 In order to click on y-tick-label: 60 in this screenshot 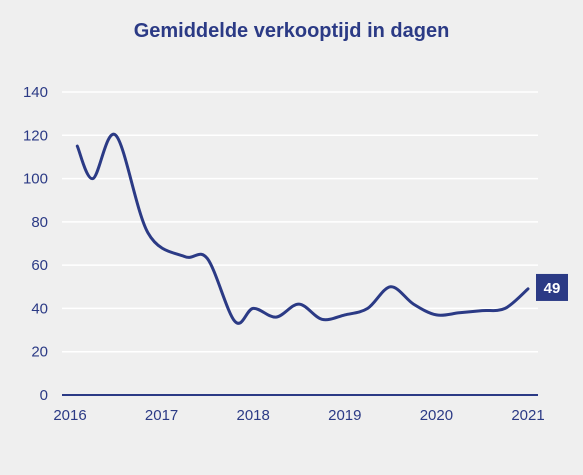, I will do `click(39, 265)`.